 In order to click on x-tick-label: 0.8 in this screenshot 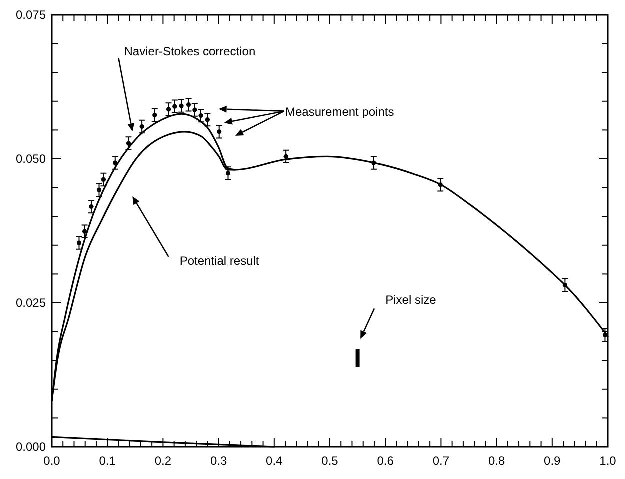, I will do `click(497, 461)`.